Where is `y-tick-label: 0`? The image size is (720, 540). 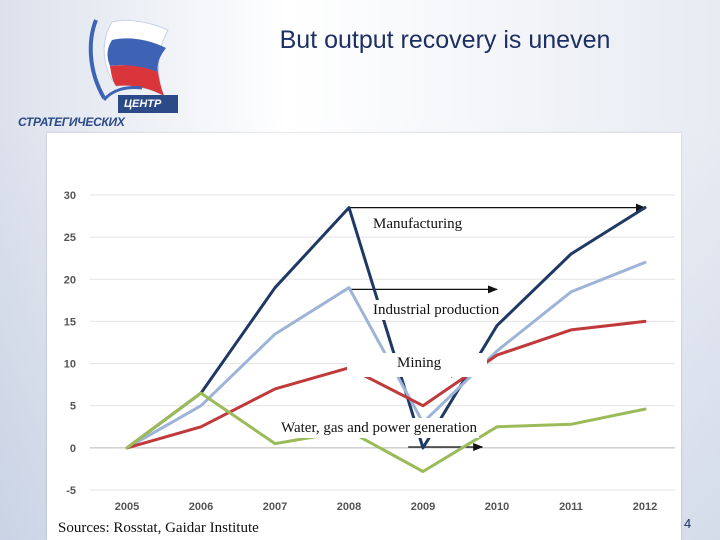
y-tick-label: 0 is located at coordinates (73, 449).